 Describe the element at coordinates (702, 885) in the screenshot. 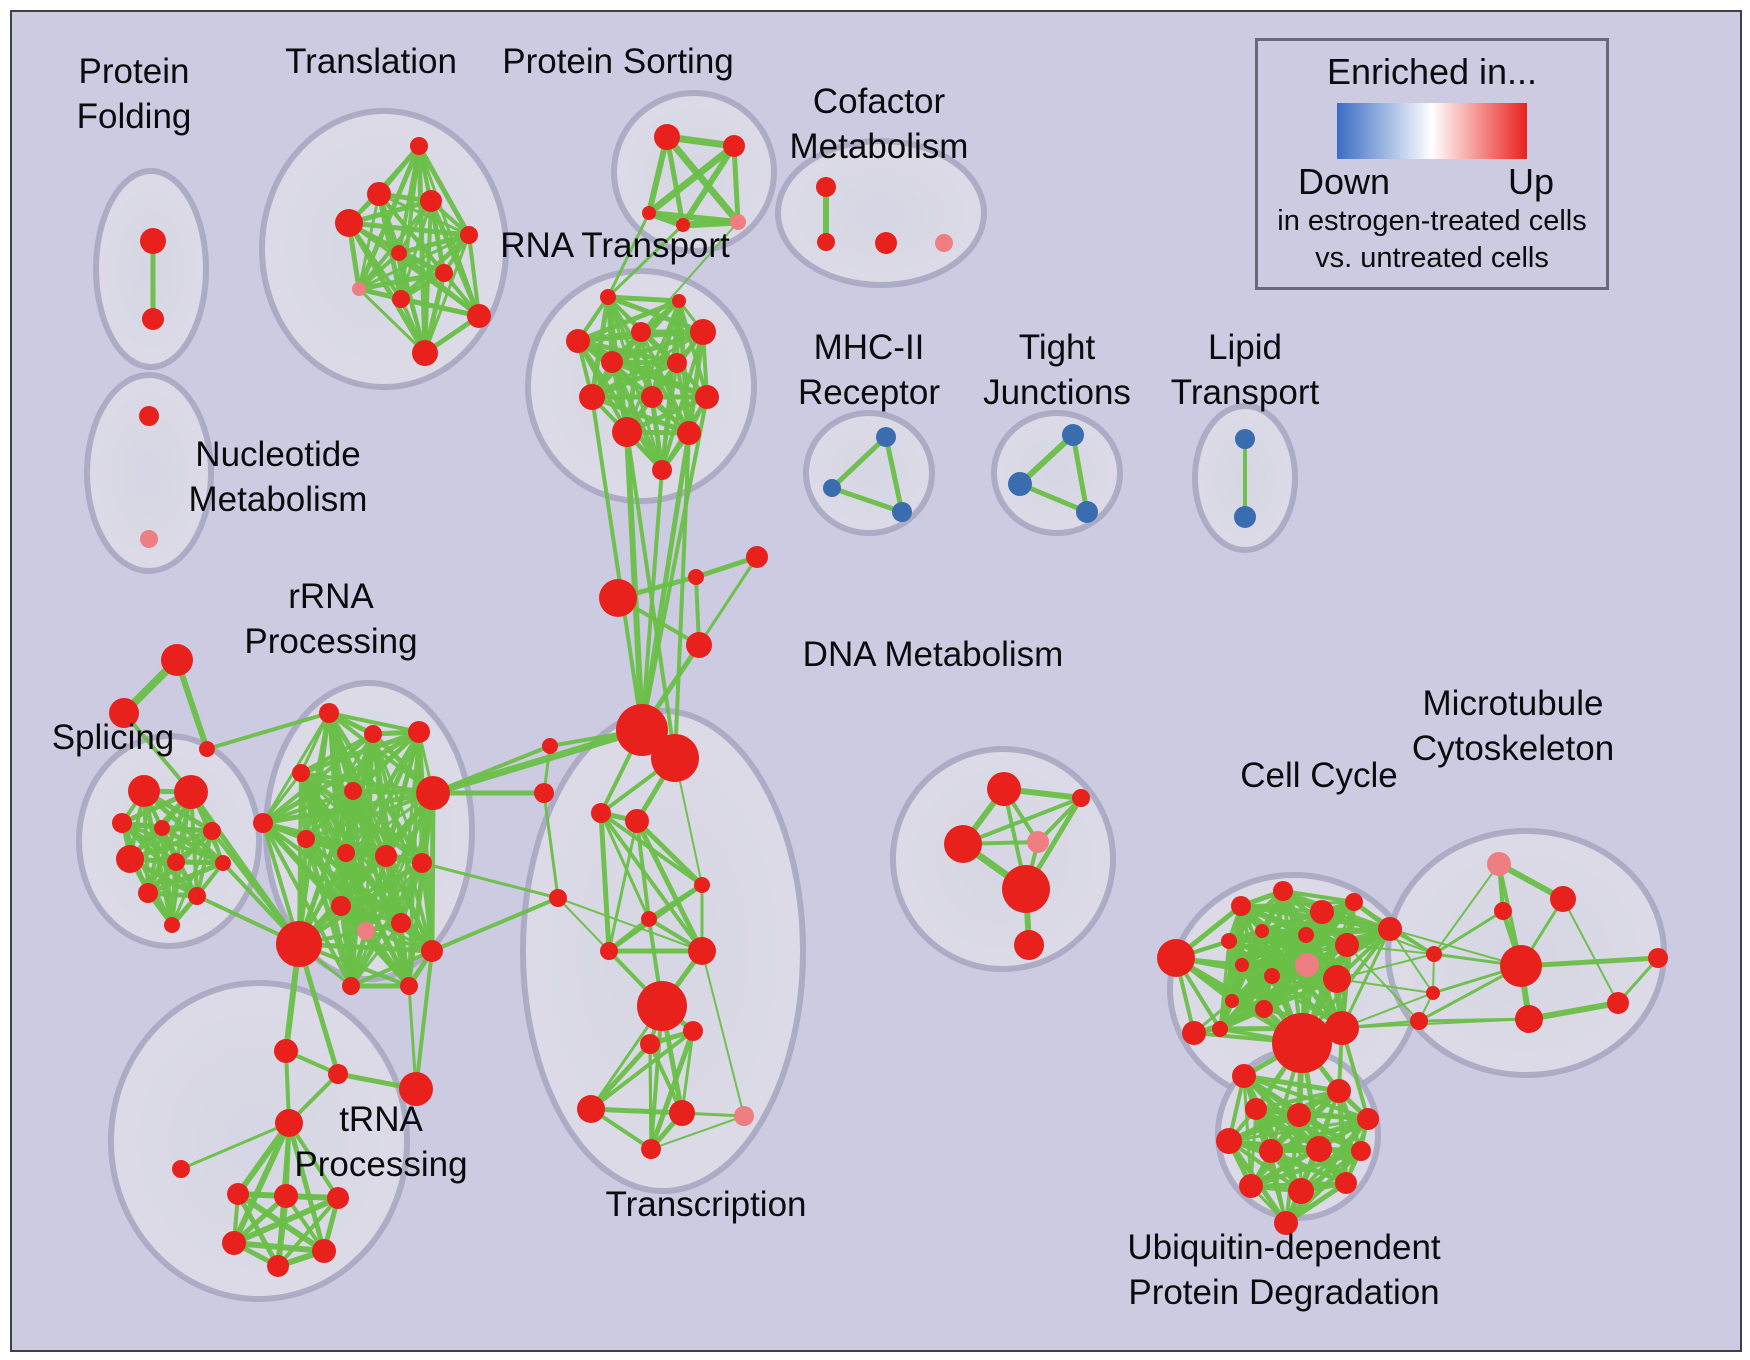

I see `node-v6` at that location.